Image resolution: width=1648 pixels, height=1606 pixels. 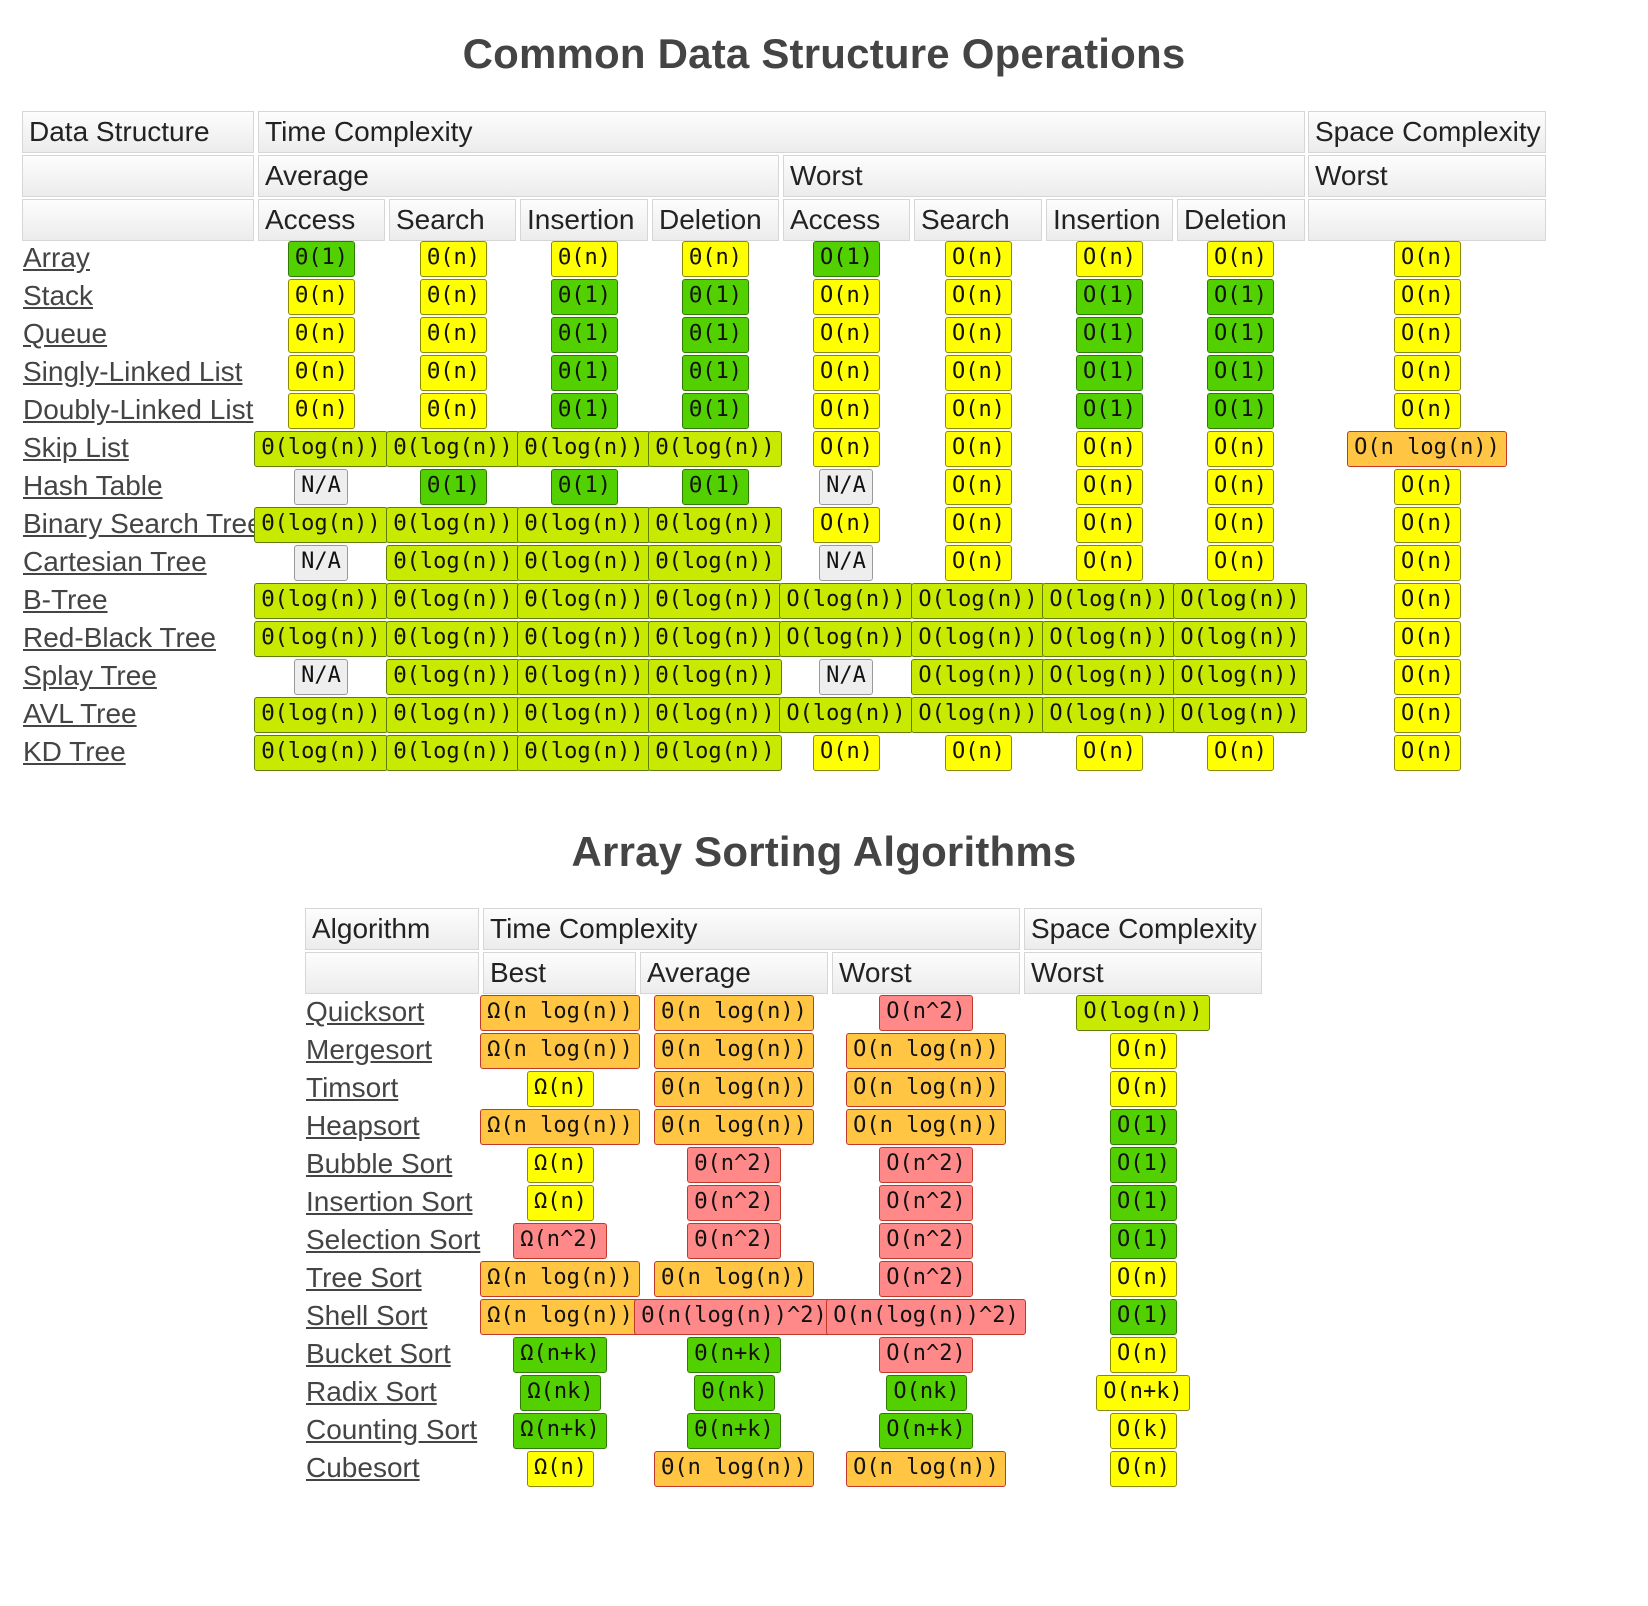 I want to click on sort-complexity-badge: Ω(n^2), so click(x=560, y=1241).